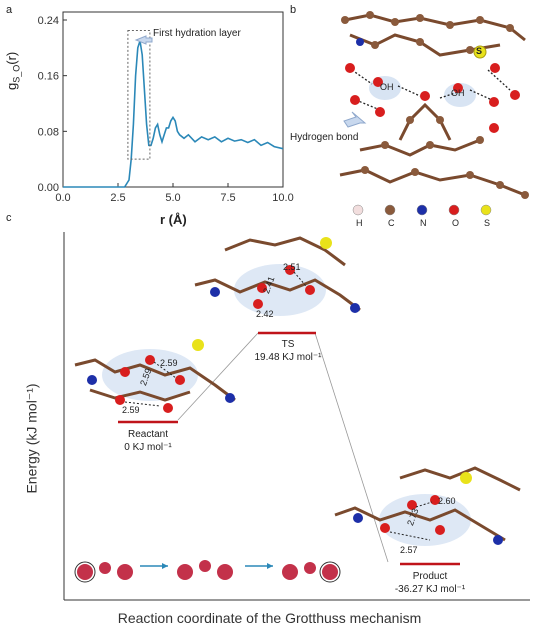 This screenshot has width=539, height=637. I want to click on x-tick-label: 2.5, so click(117, 198).